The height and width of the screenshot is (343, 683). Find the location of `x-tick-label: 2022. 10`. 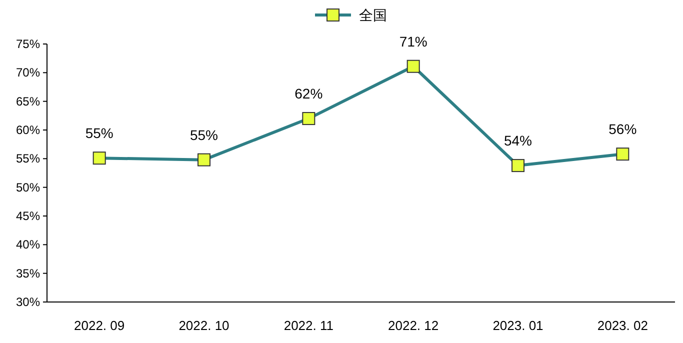

x-tick-label: 2022. 10 is located at coordinates (204, 325).